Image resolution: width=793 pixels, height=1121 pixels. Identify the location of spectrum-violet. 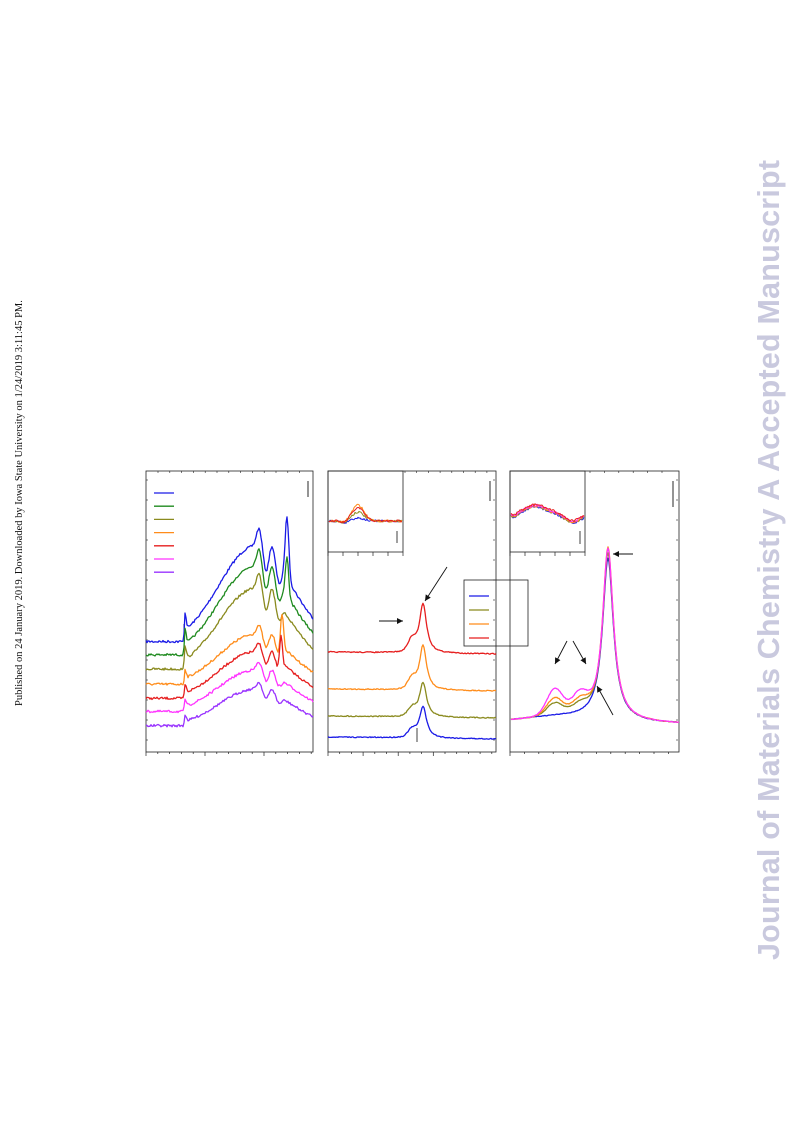
(229, 704).